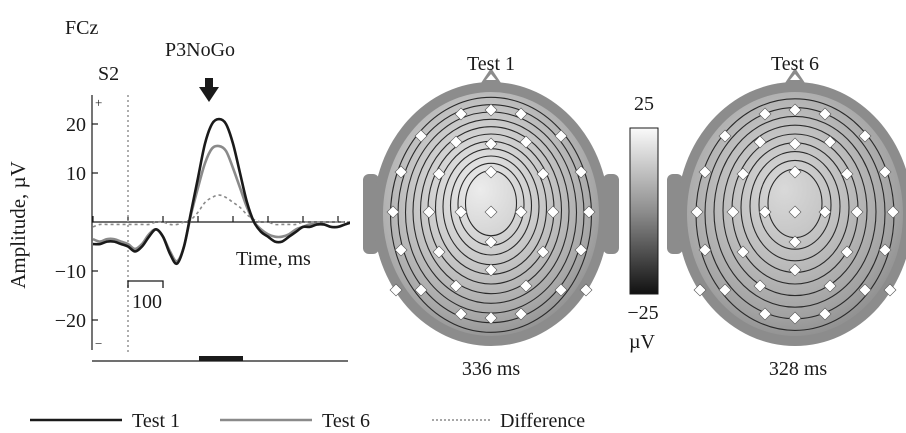 This screenshot has height=433, width=906. What do you see at coordinates (76, 174) in the screenshot?
I see `y-tick-label: 10` at bounding box center [76, 174].